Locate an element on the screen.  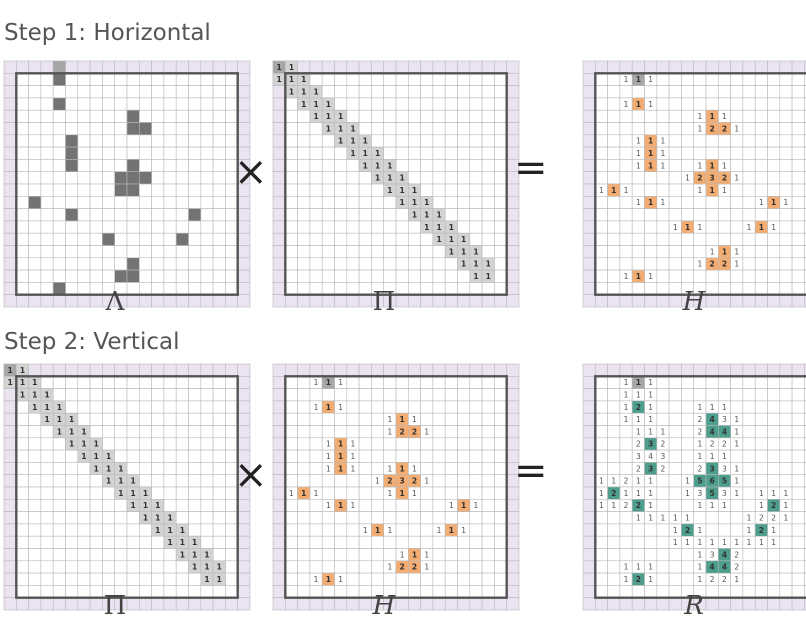
pi-label-step2: Π is located at coordinates (115, 606).